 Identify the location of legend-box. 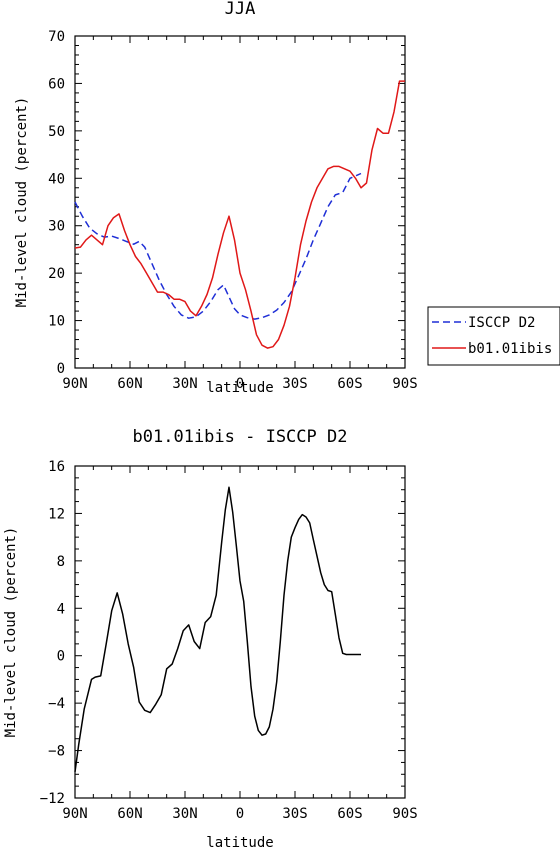
(493, 336).